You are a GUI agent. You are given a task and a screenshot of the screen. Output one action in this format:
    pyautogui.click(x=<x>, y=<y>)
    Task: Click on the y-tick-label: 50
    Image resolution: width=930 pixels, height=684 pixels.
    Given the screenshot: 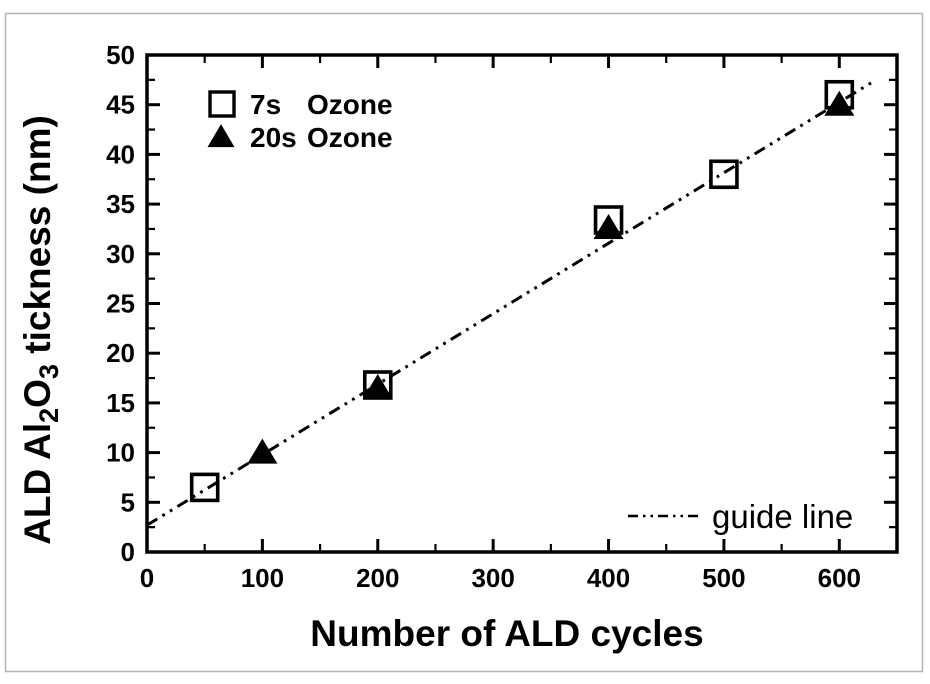 What is the action you would take?
    pyautogui.click(x=120, y=55)
    